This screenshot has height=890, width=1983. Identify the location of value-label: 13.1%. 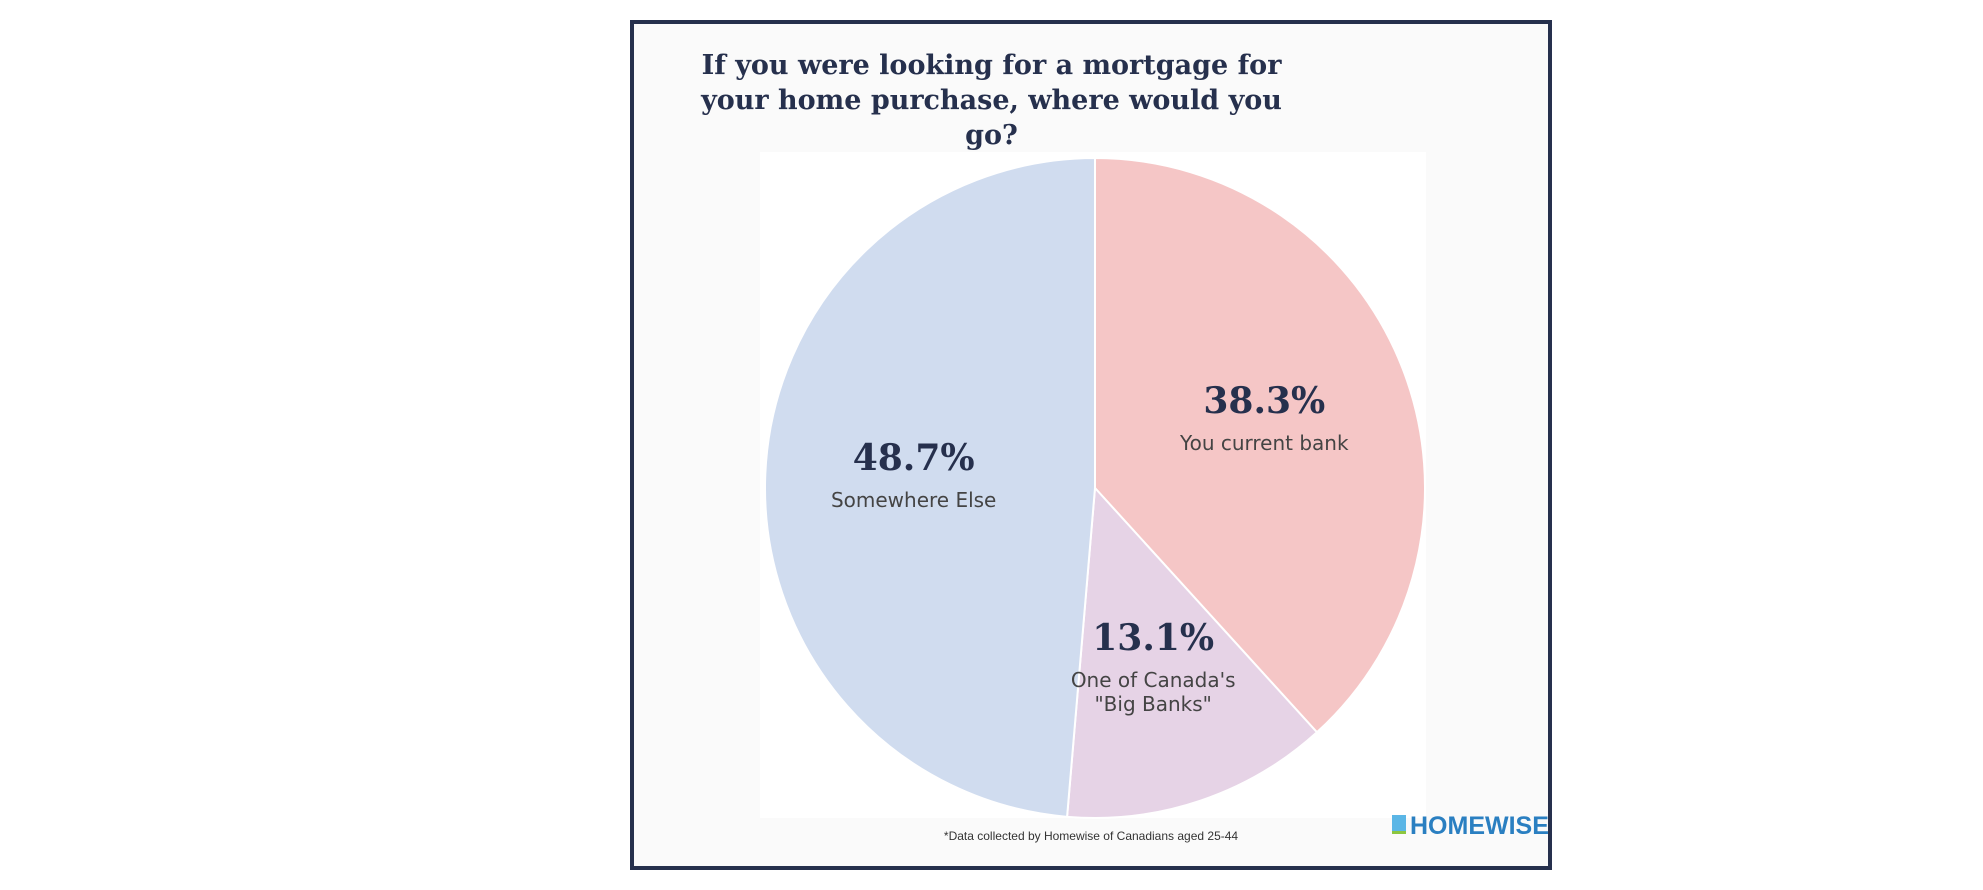
(1153, 637).